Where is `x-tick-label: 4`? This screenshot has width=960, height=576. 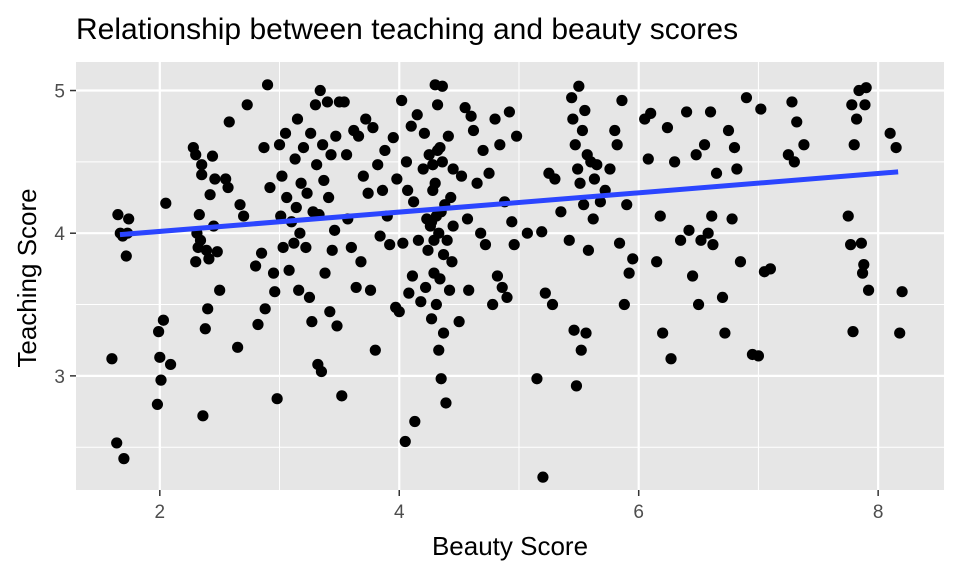
x-tick-label: 4 is located at coordinates (399, 512).